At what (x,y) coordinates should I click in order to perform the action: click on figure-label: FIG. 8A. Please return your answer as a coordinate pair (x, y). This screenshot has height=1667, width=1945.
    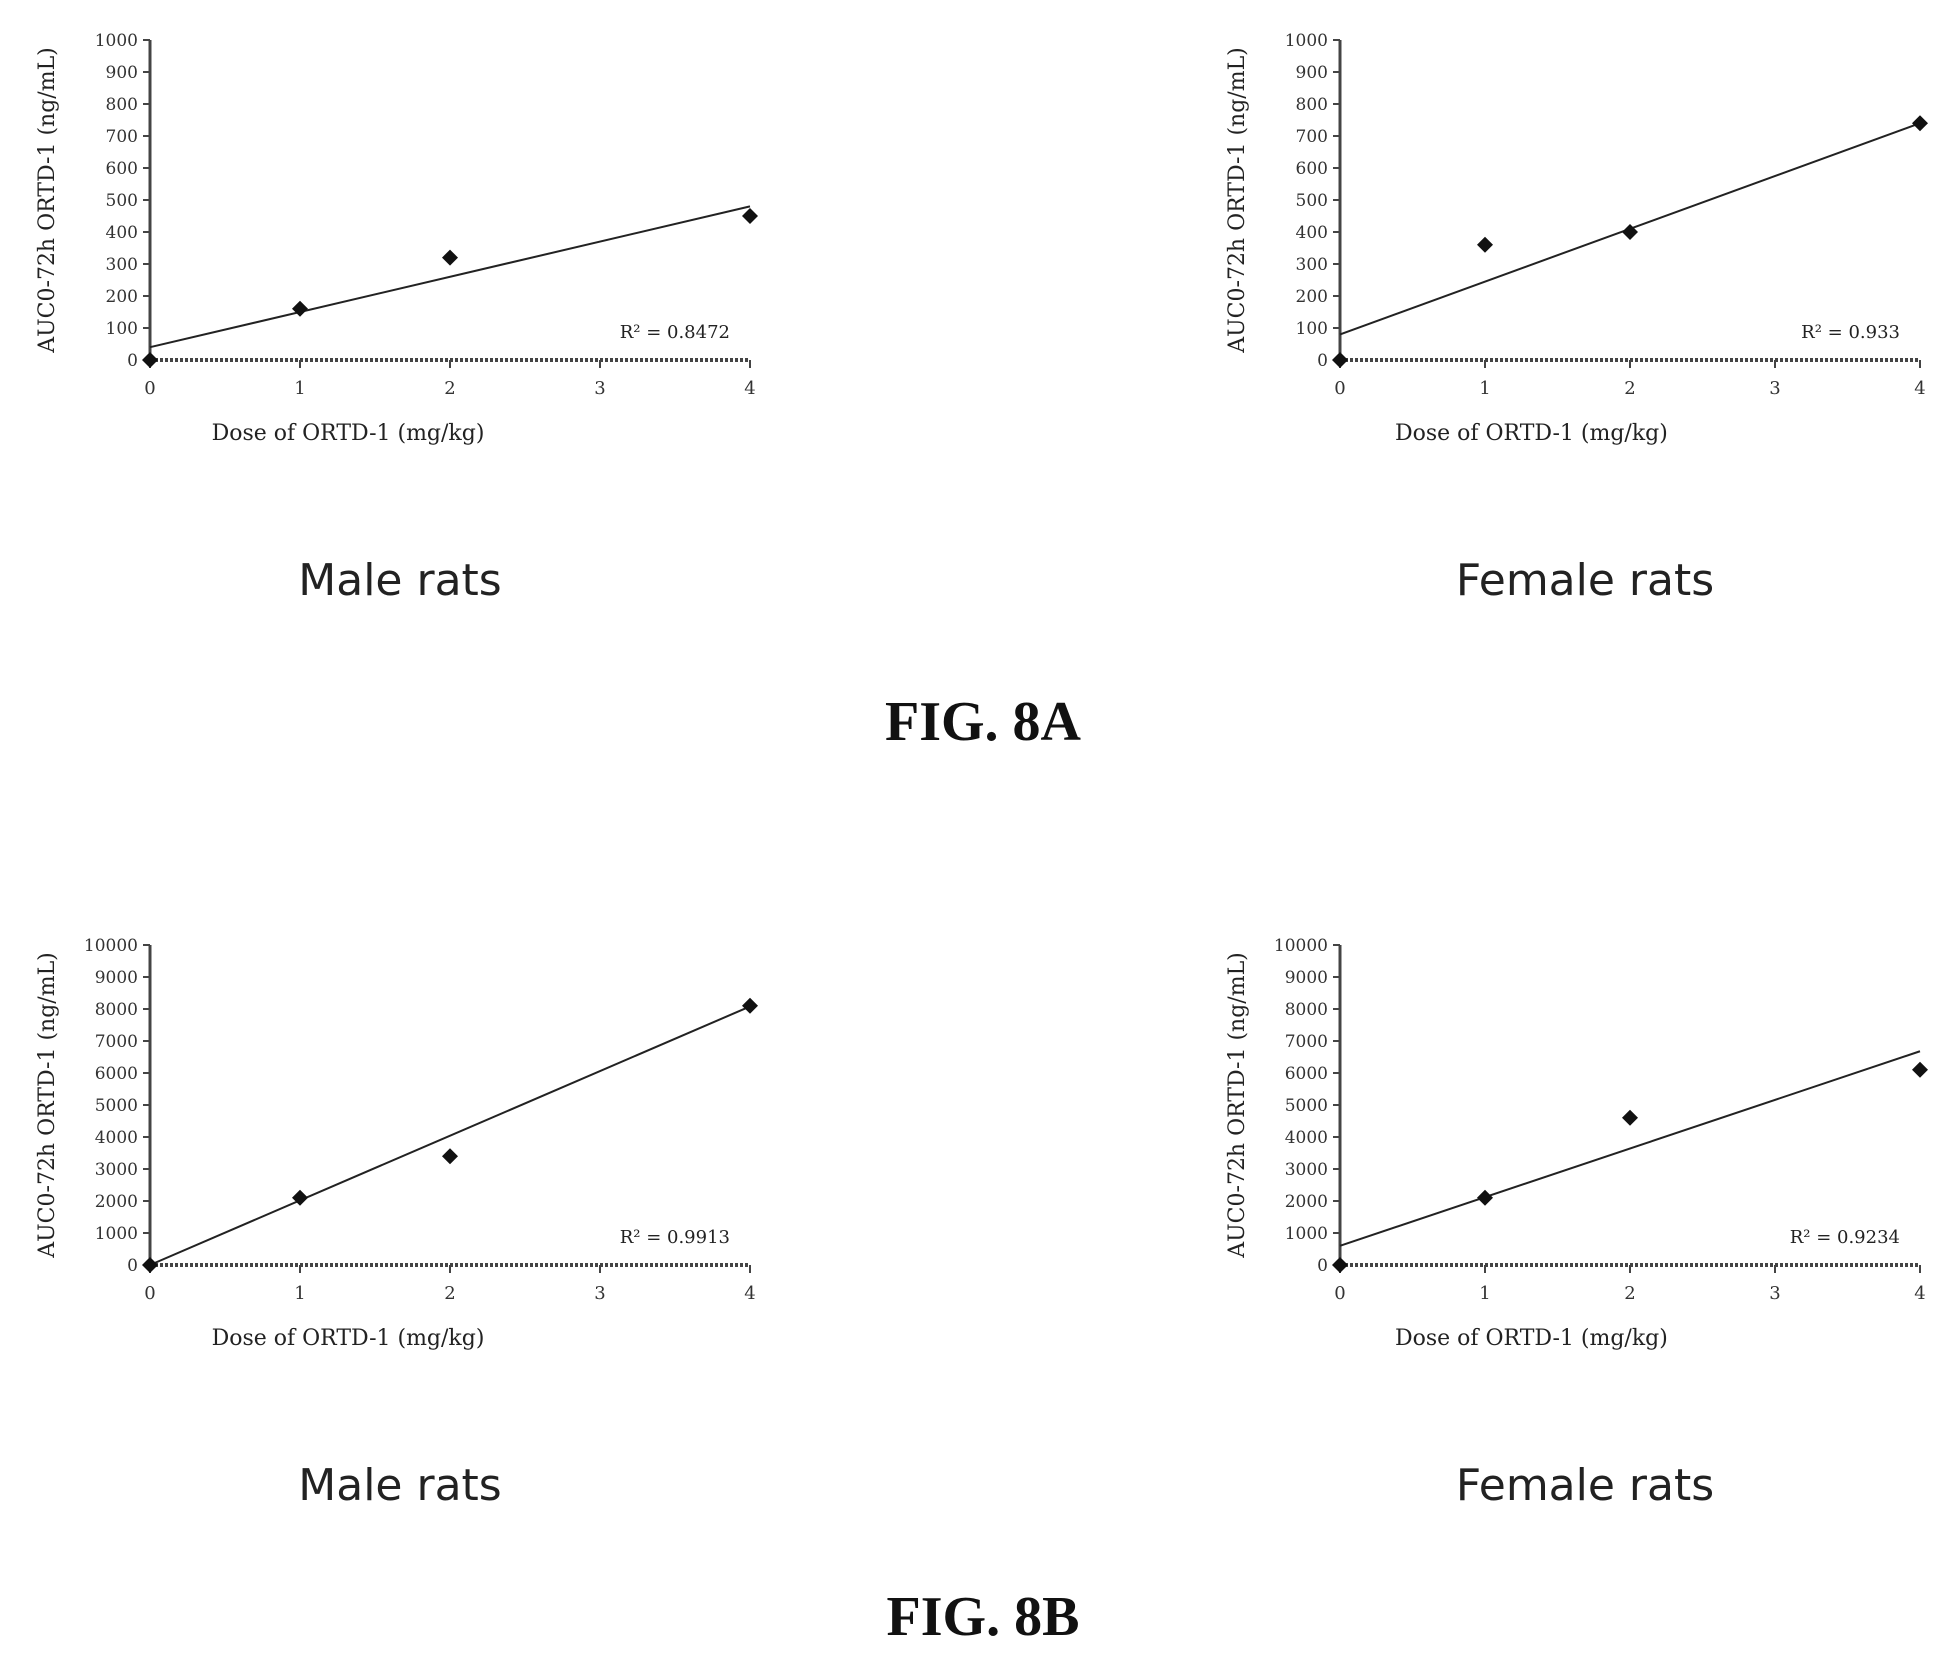
    Looking at the image, I should click on (983, 722).